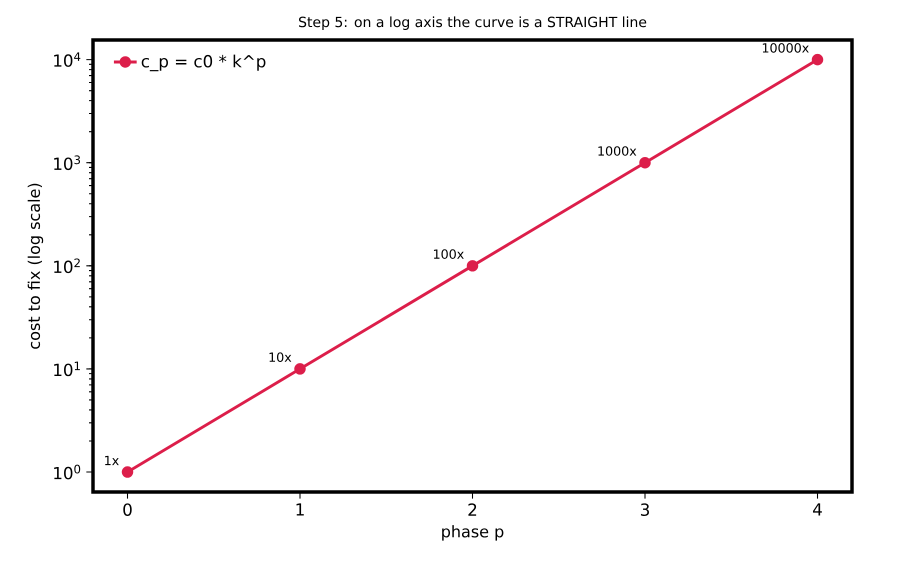 The height and width of the screenshot is (568, 910). I want to click on annotation: 1x, so click(112, 461).